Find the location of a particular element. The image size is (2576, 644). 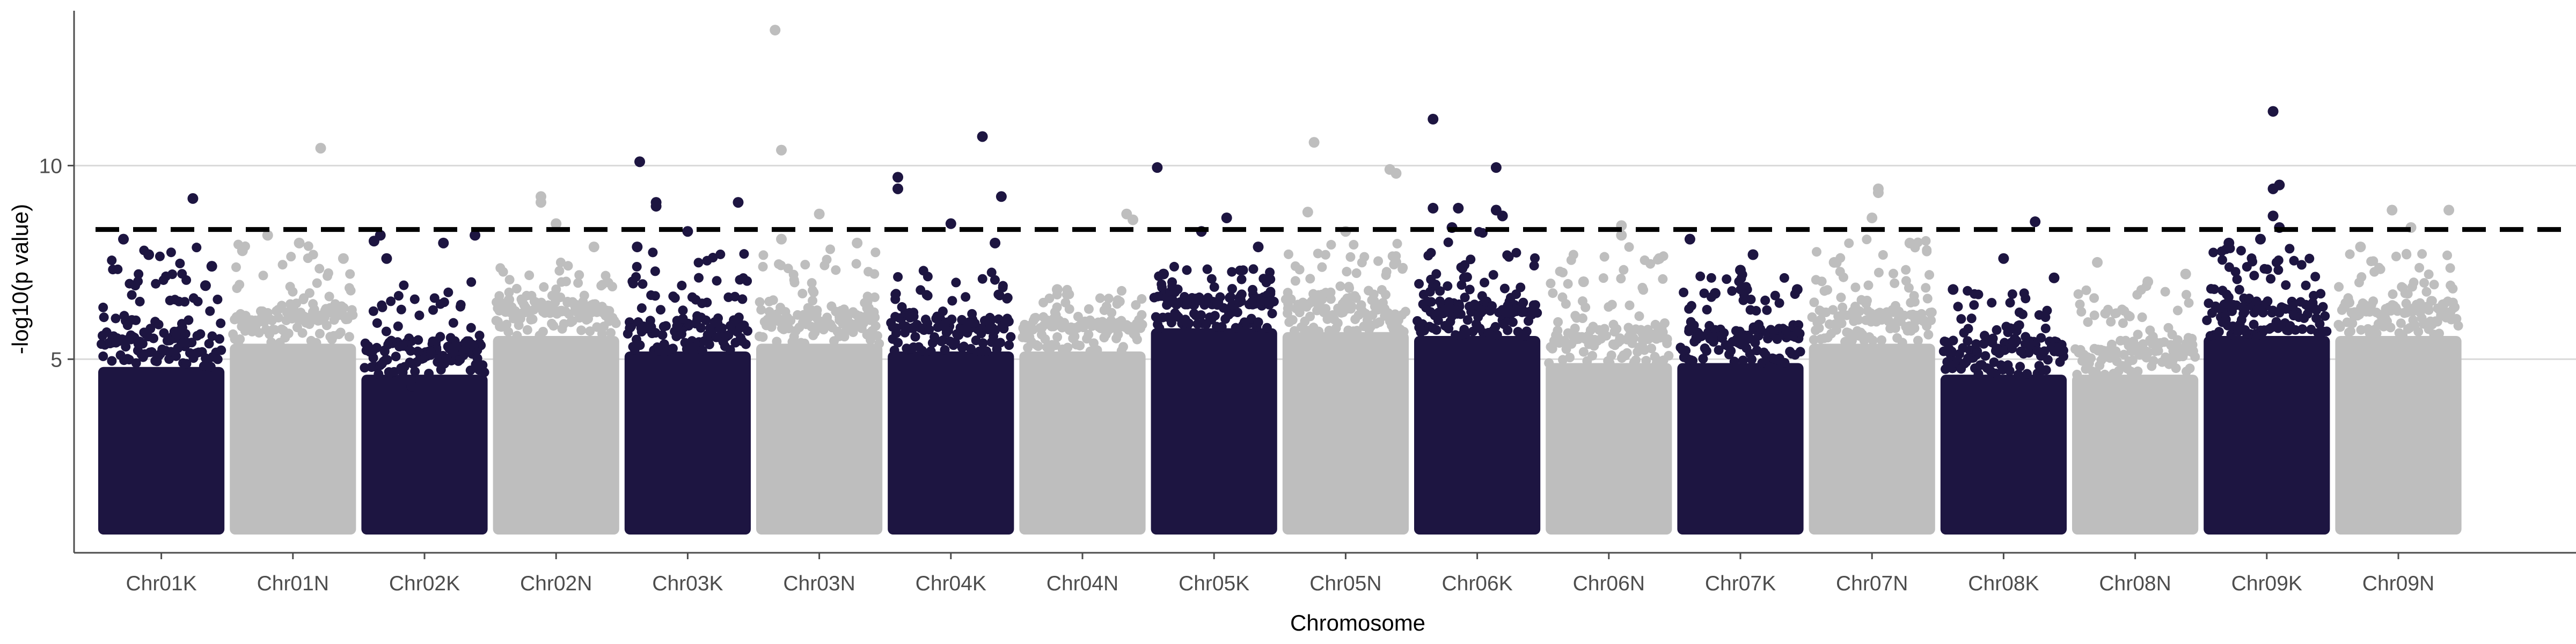

x-tick-label: Chr08K is located at coordinates (2003, 583).